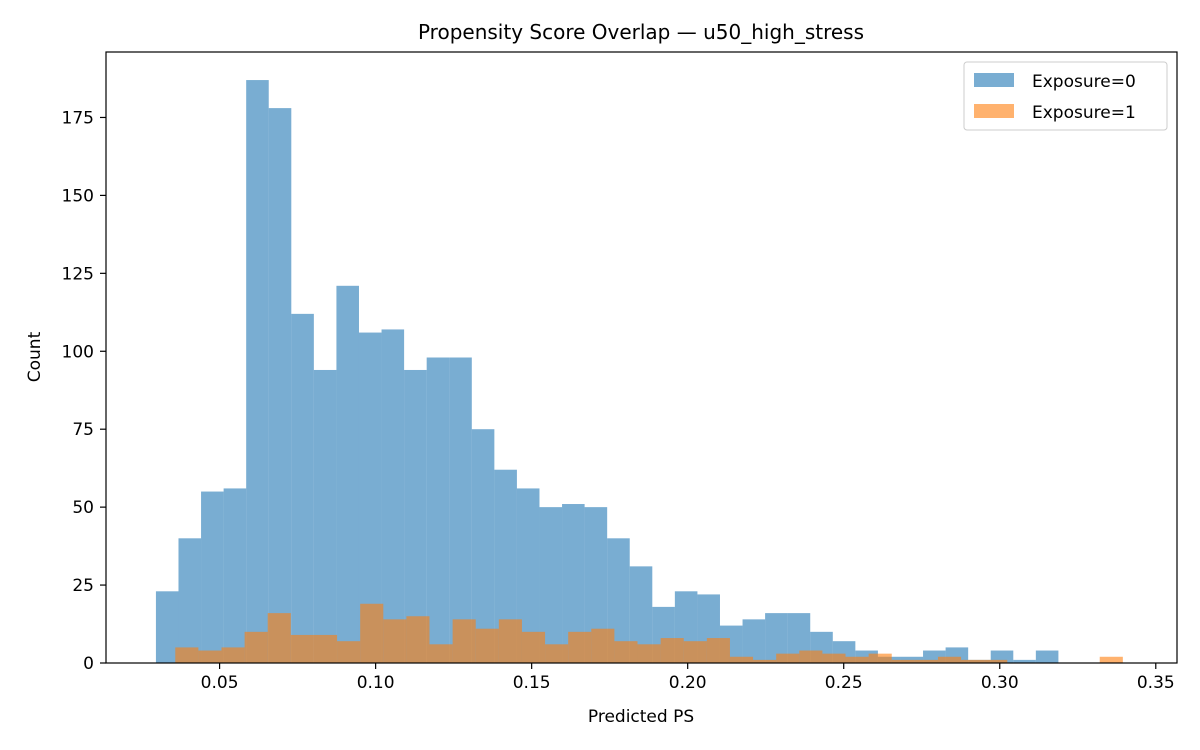 This screenshot has width=1200, height=750. Describe the element at coordinates (532, 683) in the screenshot. I see `x-tick-label: 0.15` at that location.